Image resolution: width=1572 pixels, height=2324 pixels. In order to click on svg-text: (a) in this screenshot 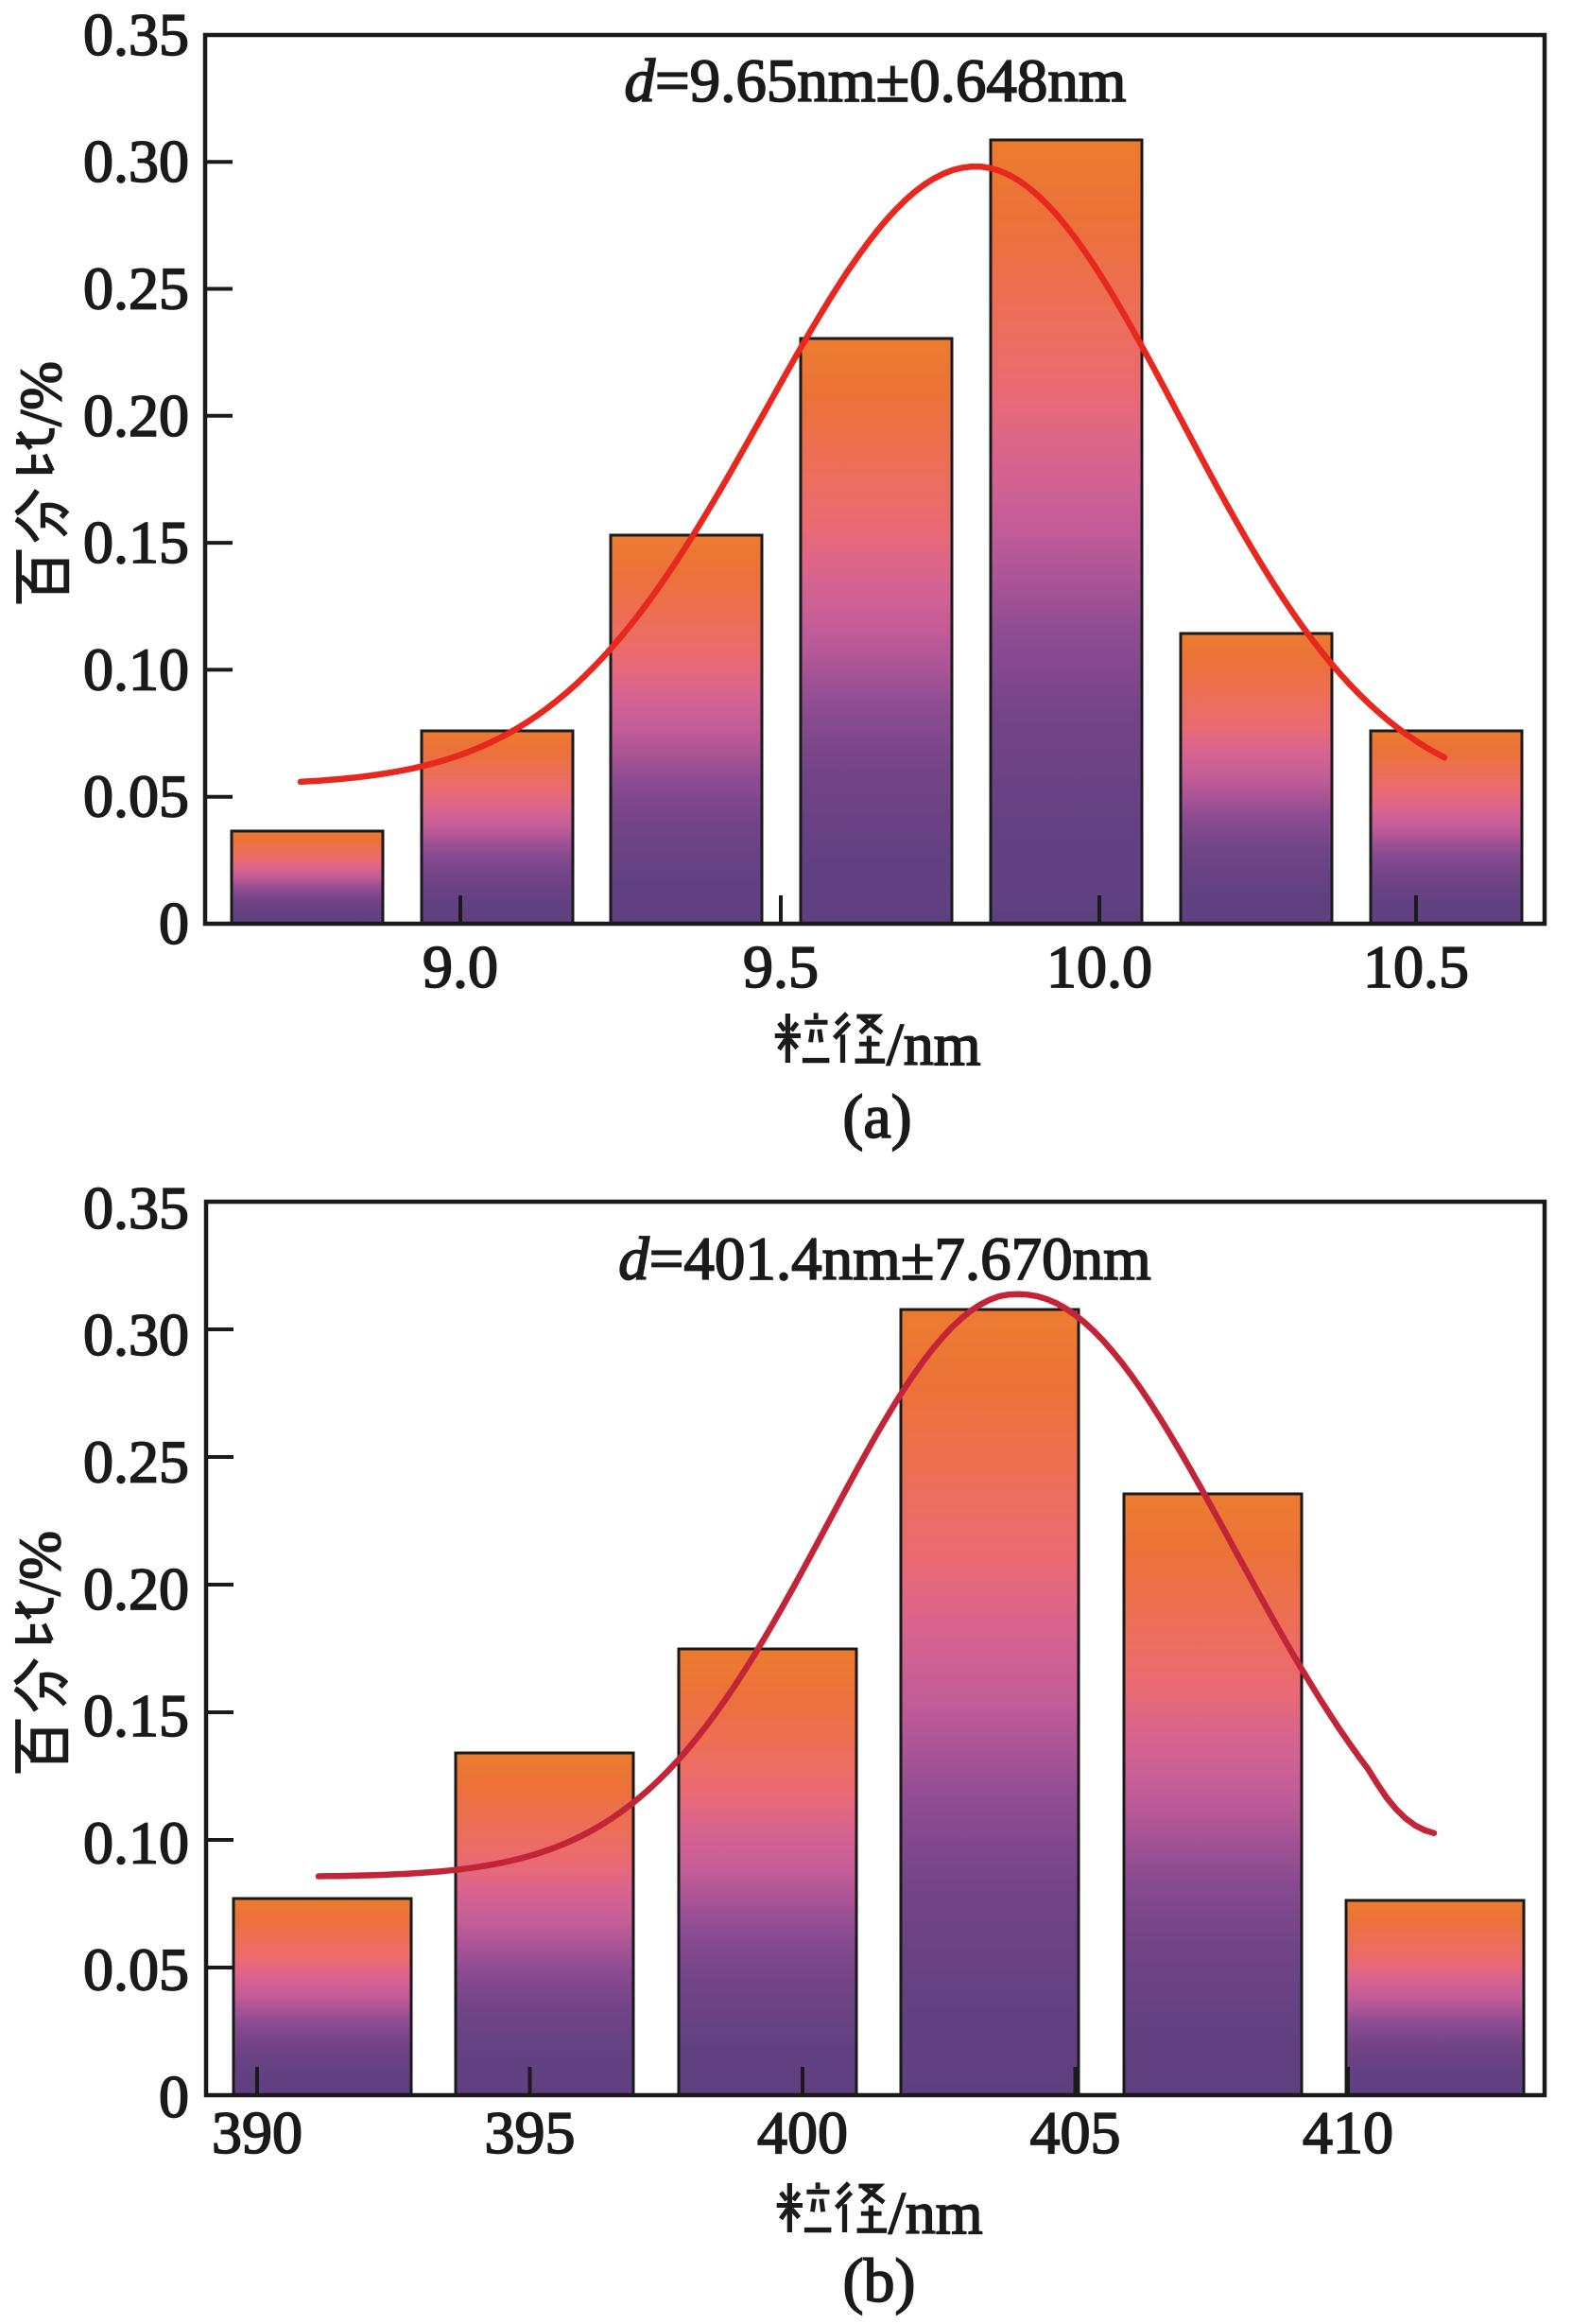, I will do `click(876, 1117)`.